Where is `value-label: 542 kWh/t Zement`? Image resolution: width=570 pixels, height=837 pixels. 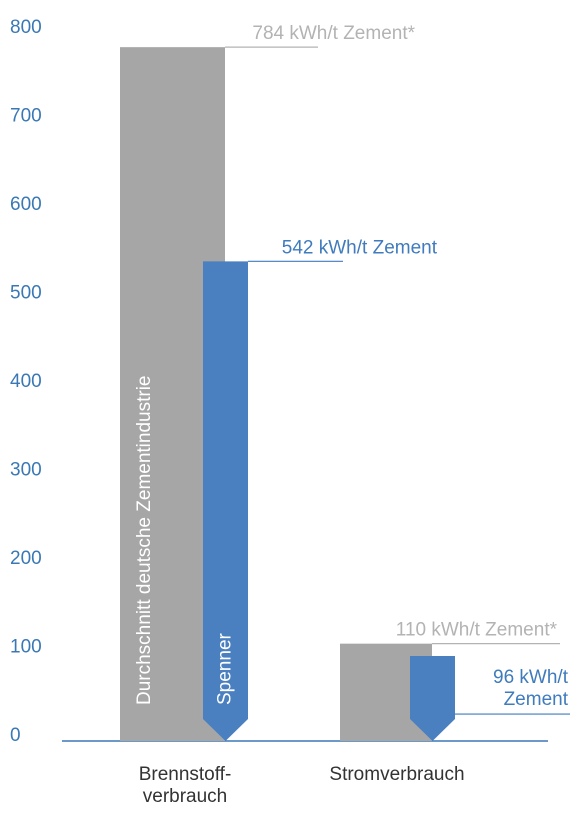
value-label: 542 kWh/t Zement is located at coordinates (360, 247).